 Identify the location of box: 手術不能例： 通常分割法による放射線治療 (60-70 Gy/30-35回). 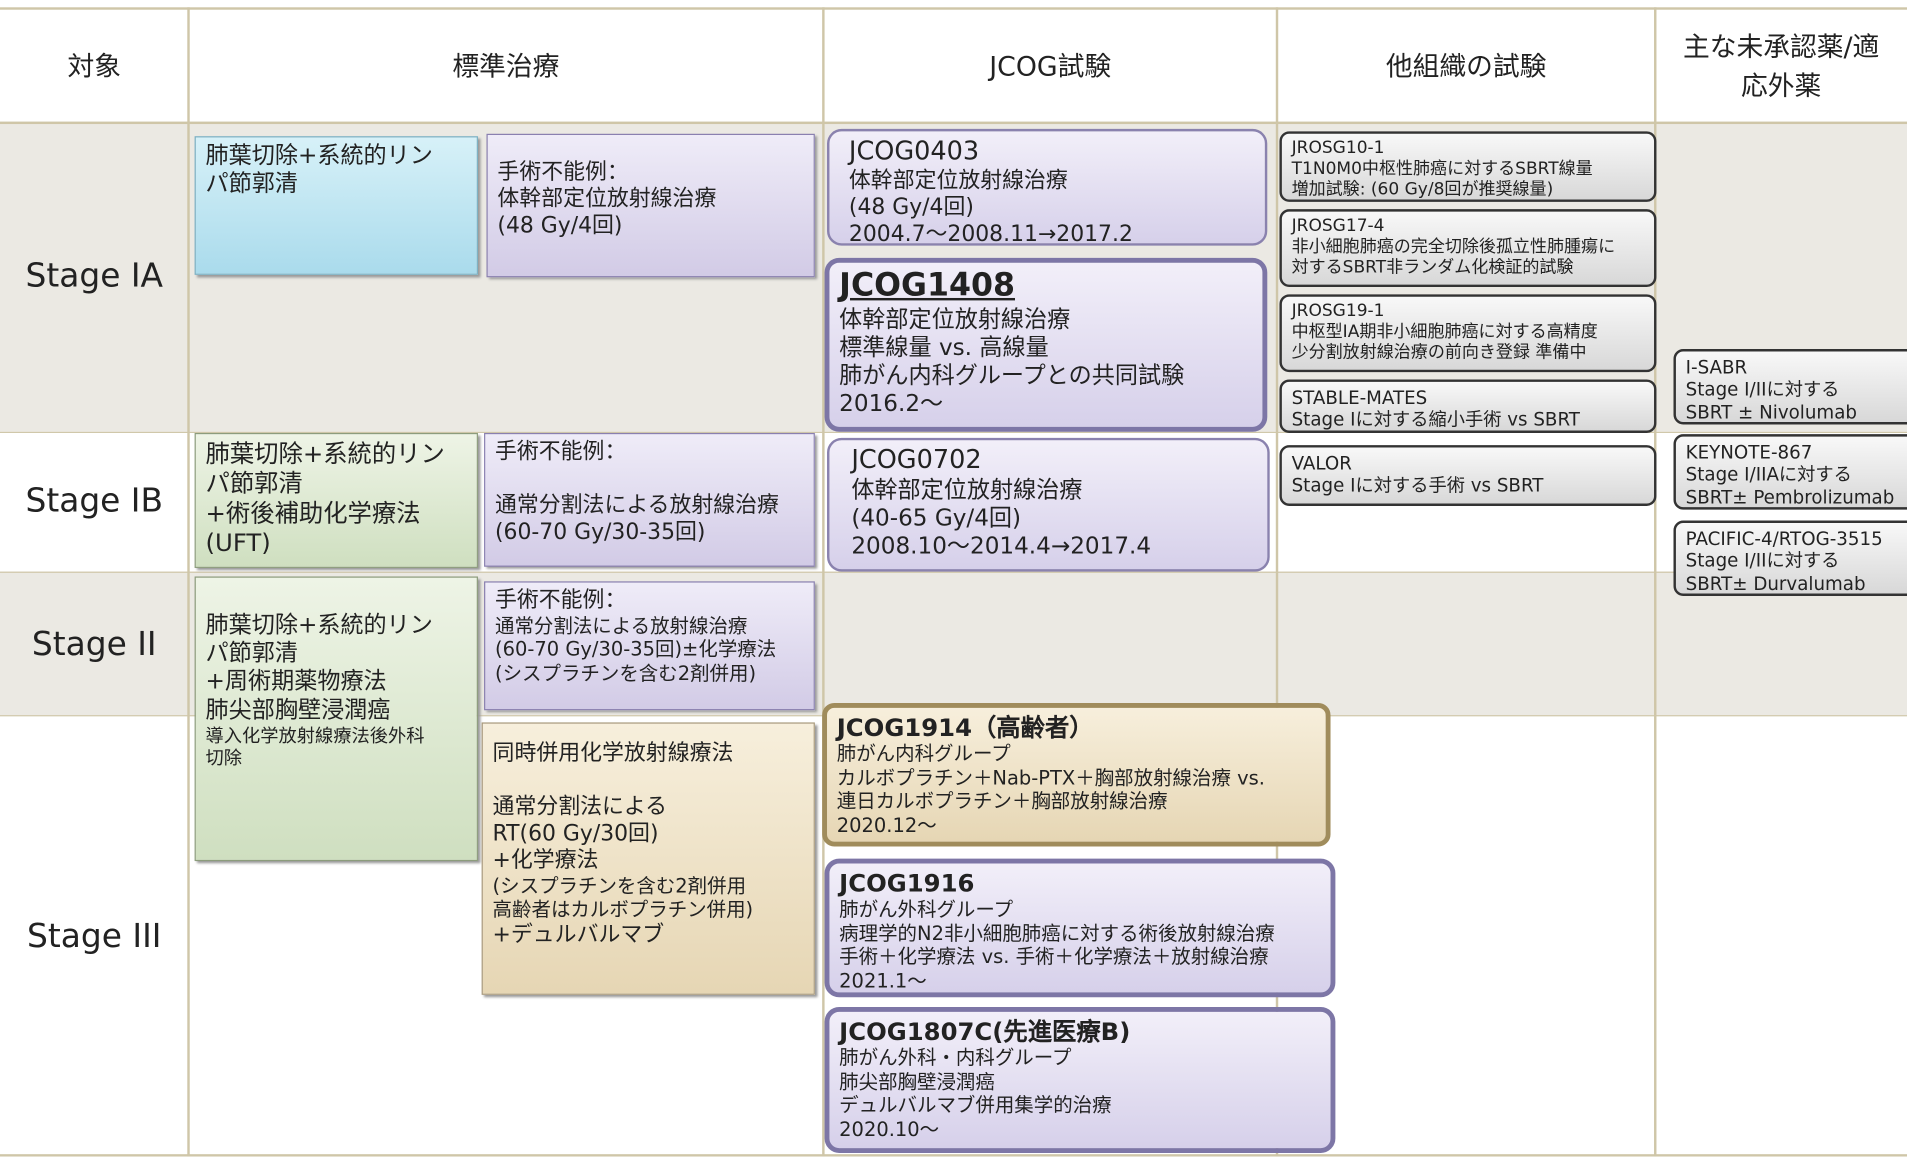
(649, 499).